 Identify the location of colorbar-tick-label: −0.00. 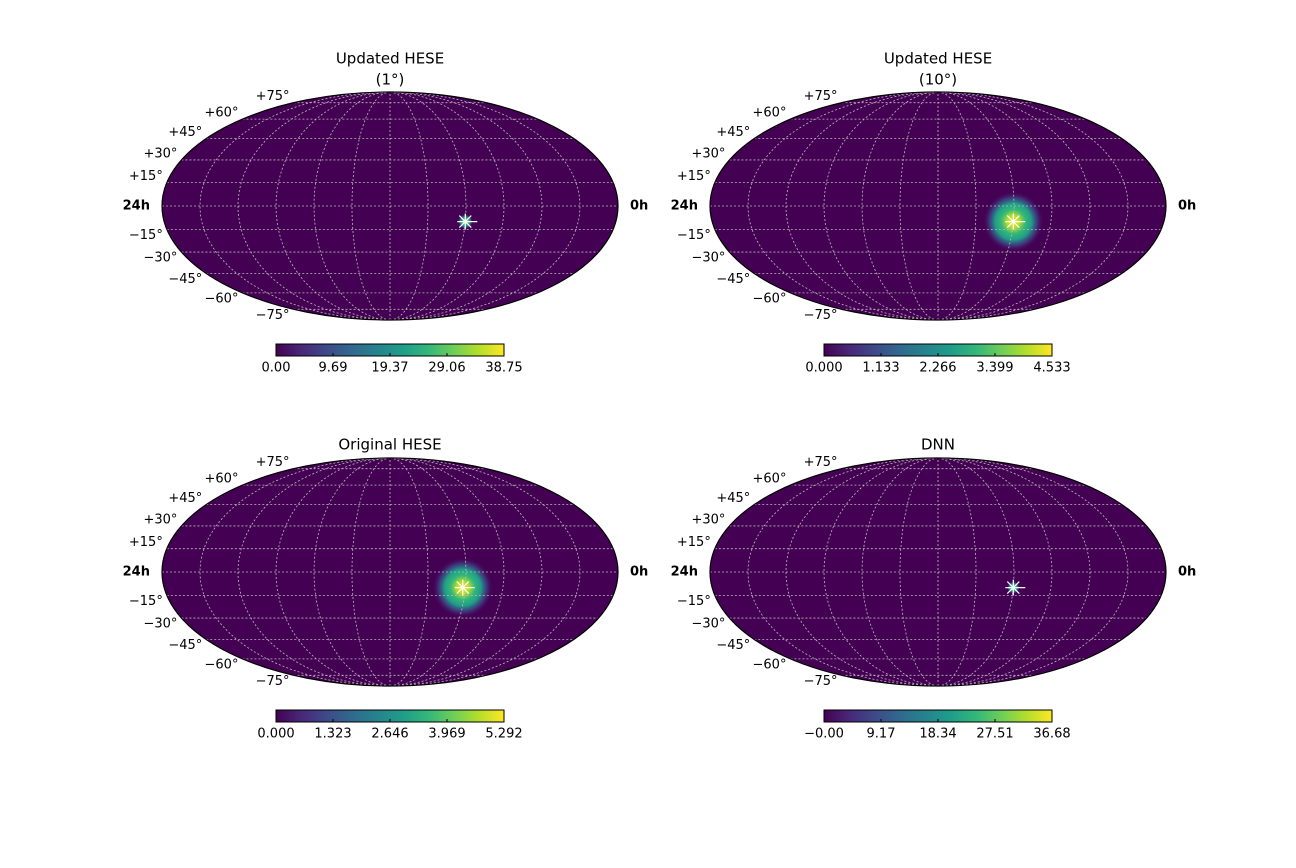
(824, 734).